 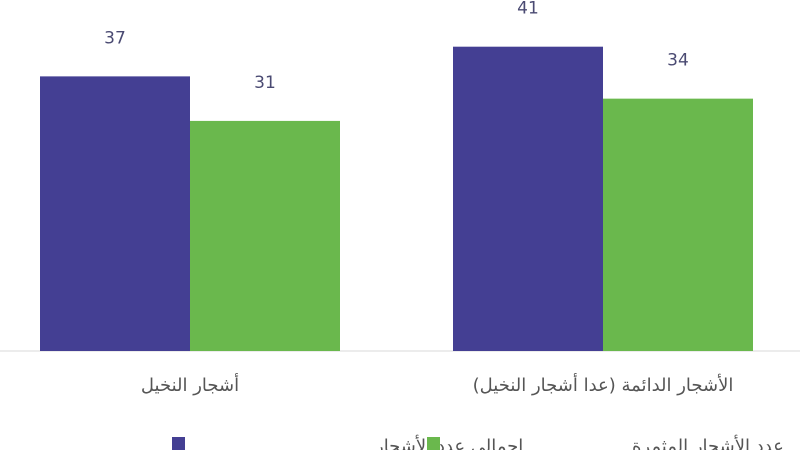 I want to click on legend: إجمالي عدد الأشجار عدد الأشجار المثمرة, so click(x=478, y=442).